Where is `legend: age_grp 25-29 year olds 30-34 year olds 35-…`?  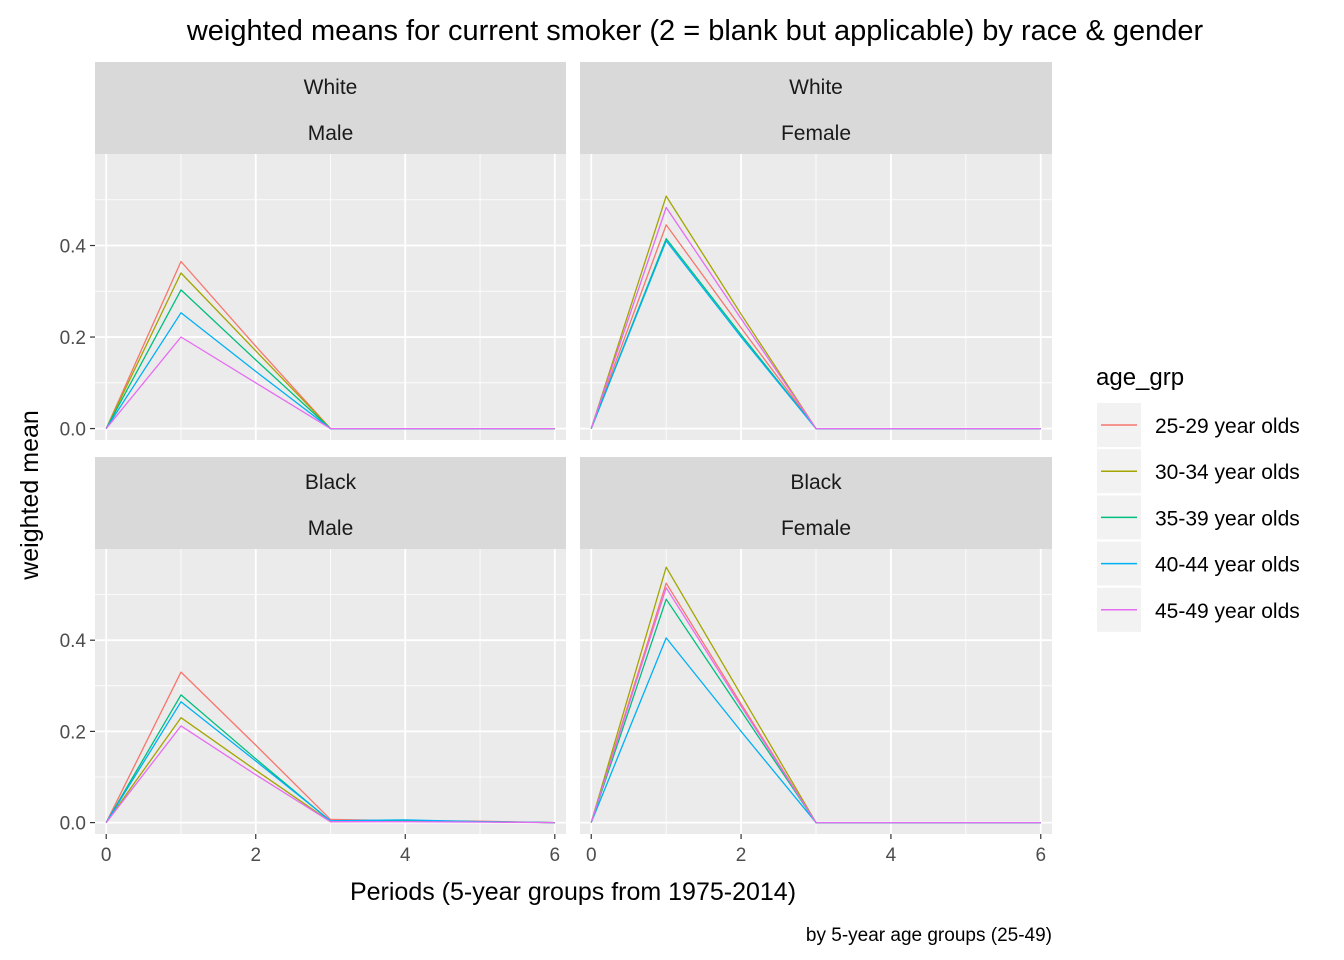
legend: age_grp 25-29 year olds 30-34 year olds 35-… is located at coordinates (1198, 498).